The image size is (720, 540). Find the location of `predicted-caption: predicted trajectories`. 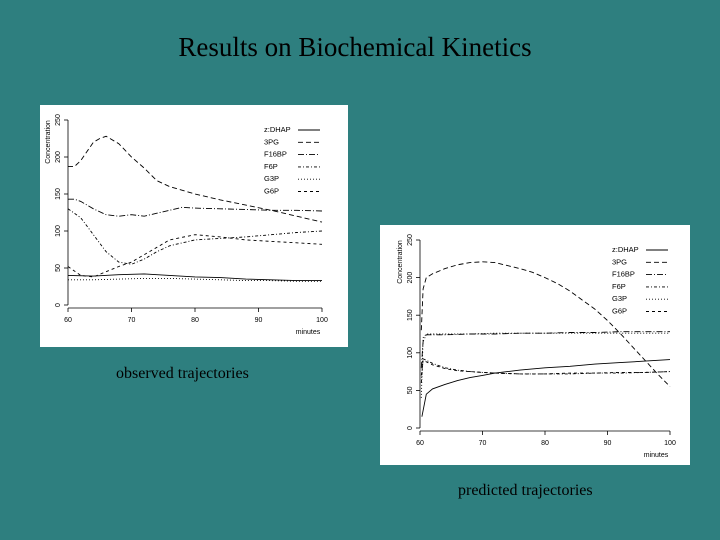

predicted-caption: predicted trajectories is located at coordinates (525, 490).